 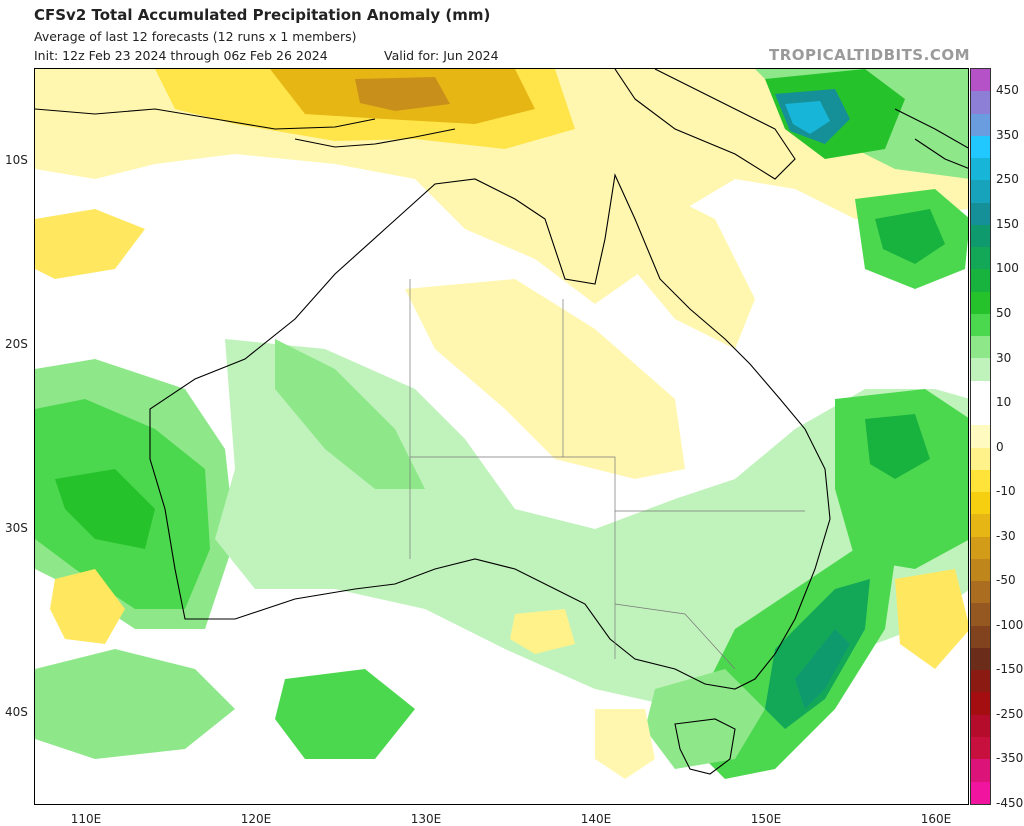 I want to click on lat-label-10s: 10S, so click(x=16, y=160).